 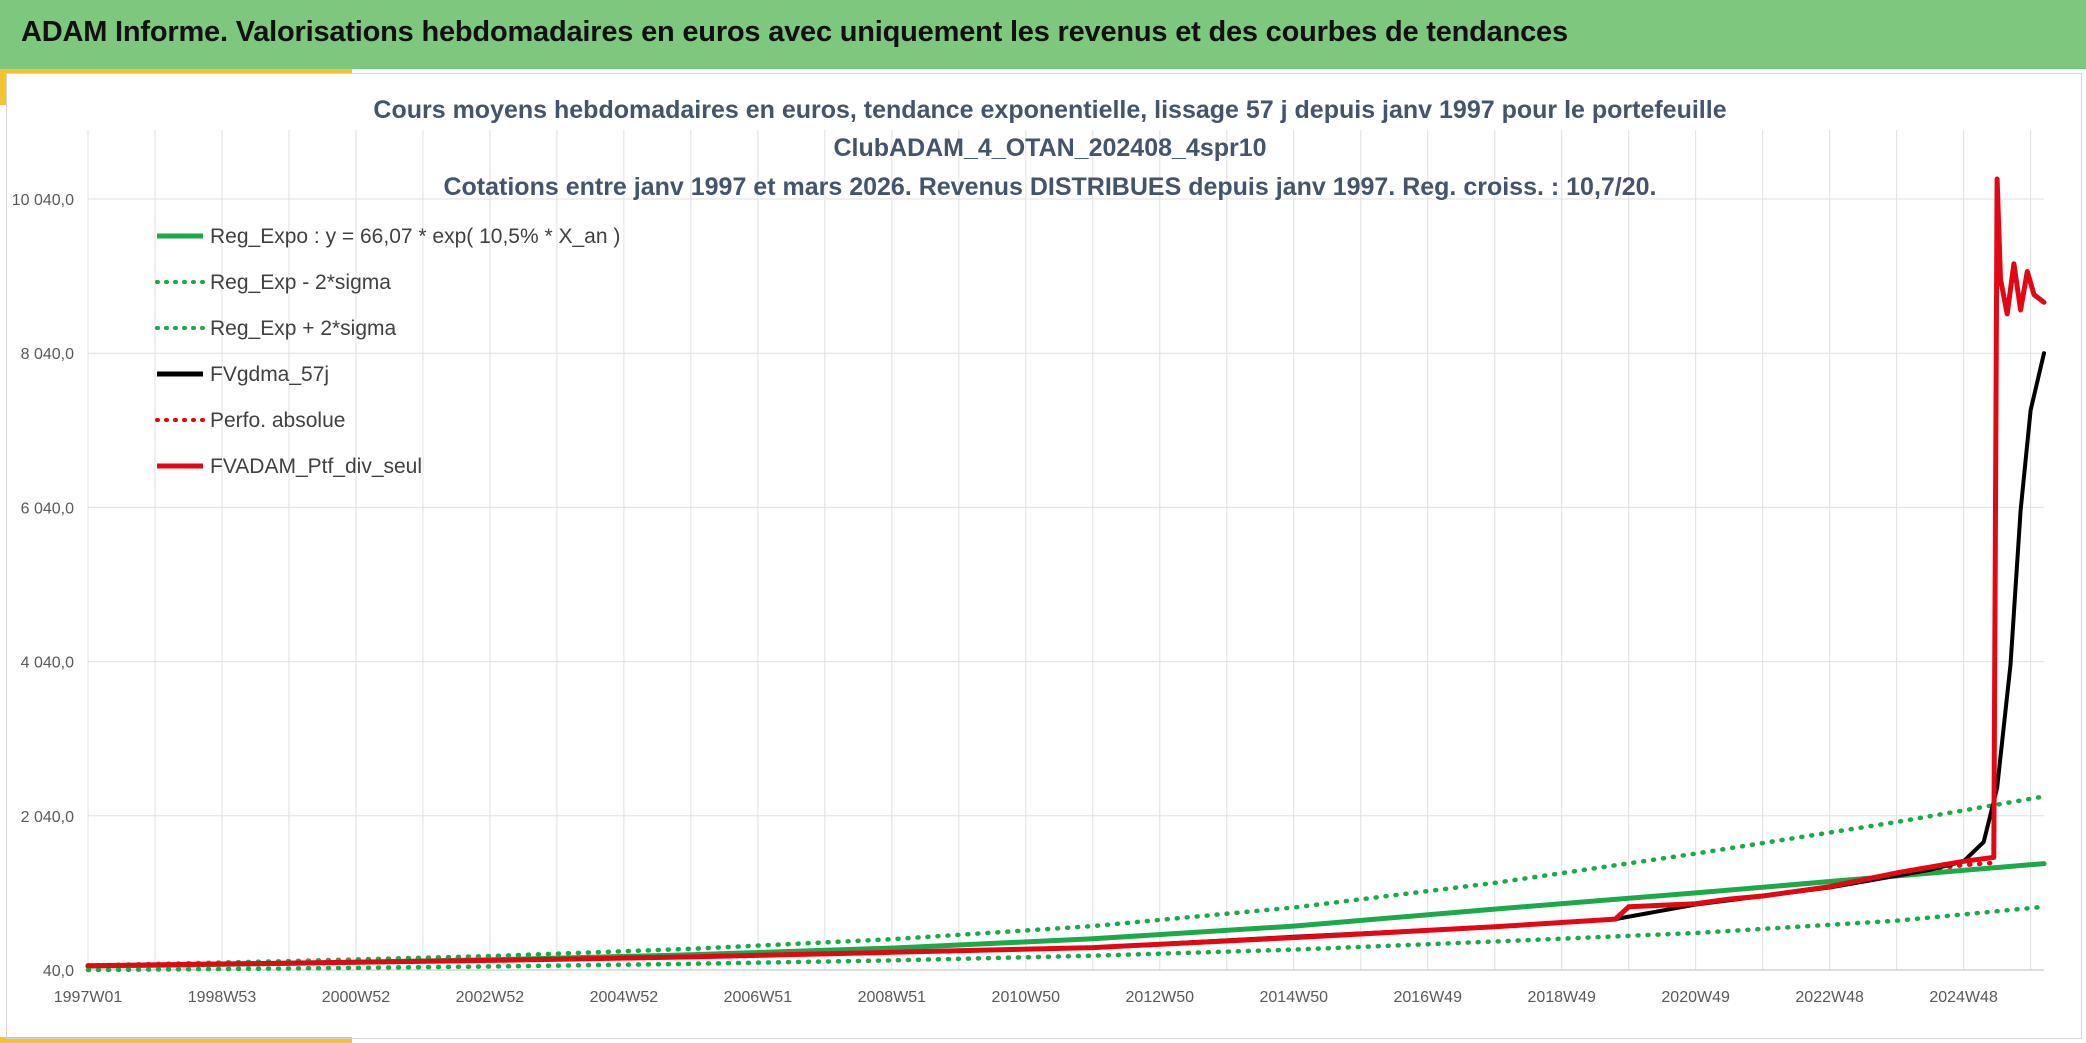 I want to click on x-tick-label: 2000W52, so click(x=356, y=997).